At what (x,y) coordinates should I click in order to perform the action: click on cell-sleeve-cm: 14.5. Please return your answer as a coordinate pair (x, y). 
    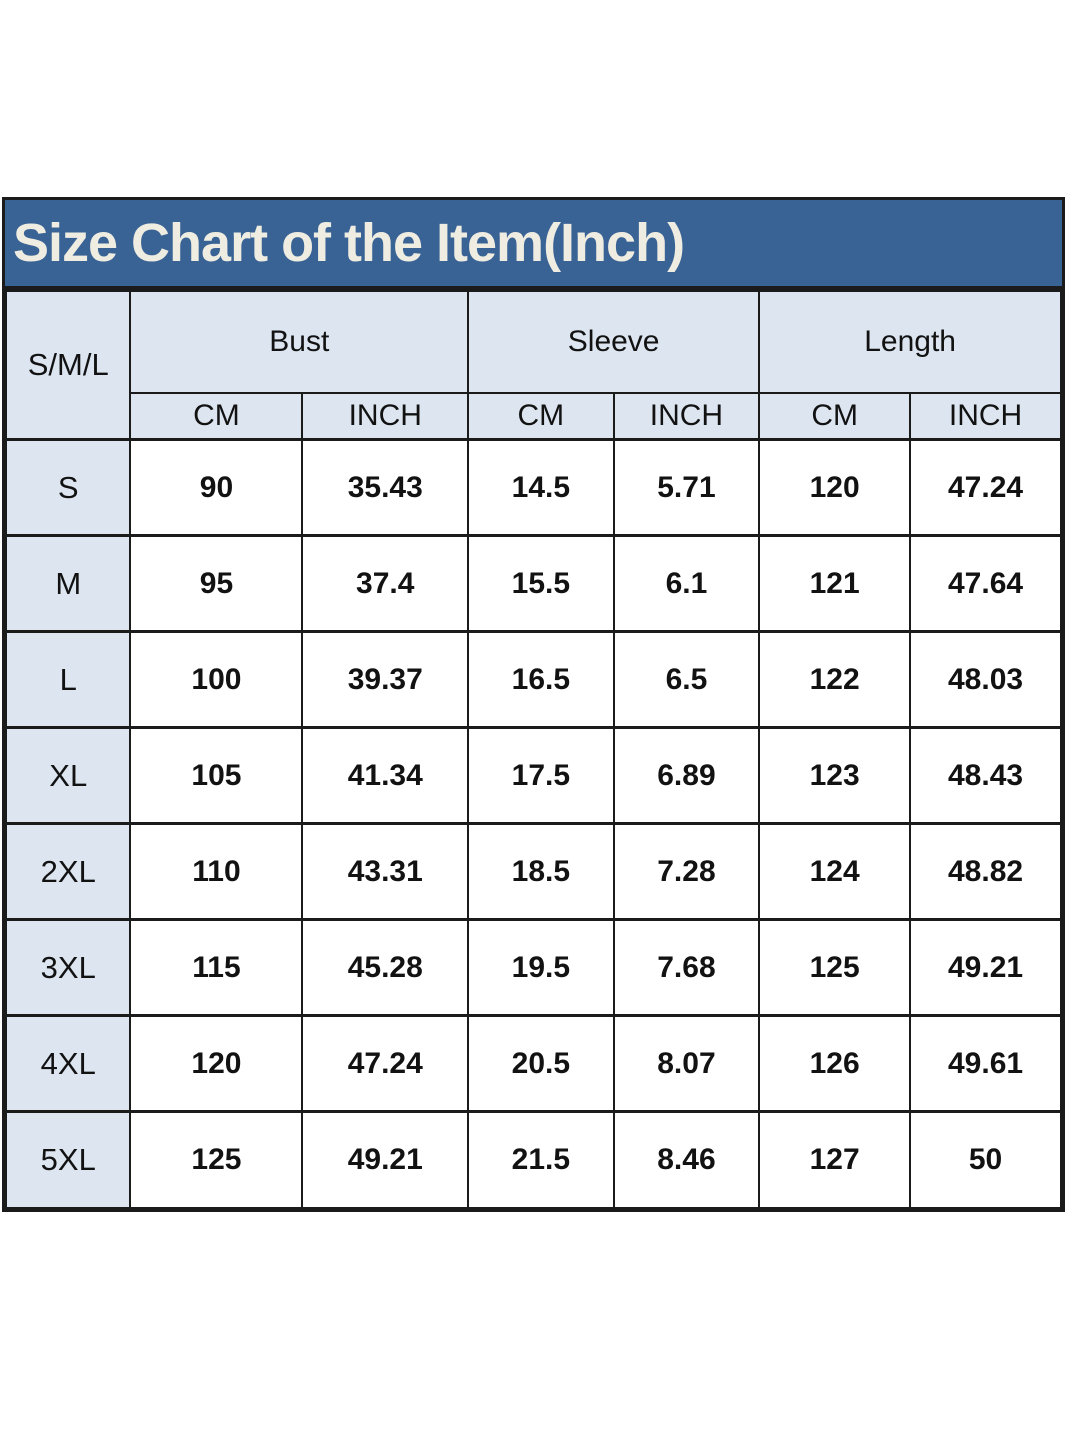
    Looking at the image, I should click on (541, 487).